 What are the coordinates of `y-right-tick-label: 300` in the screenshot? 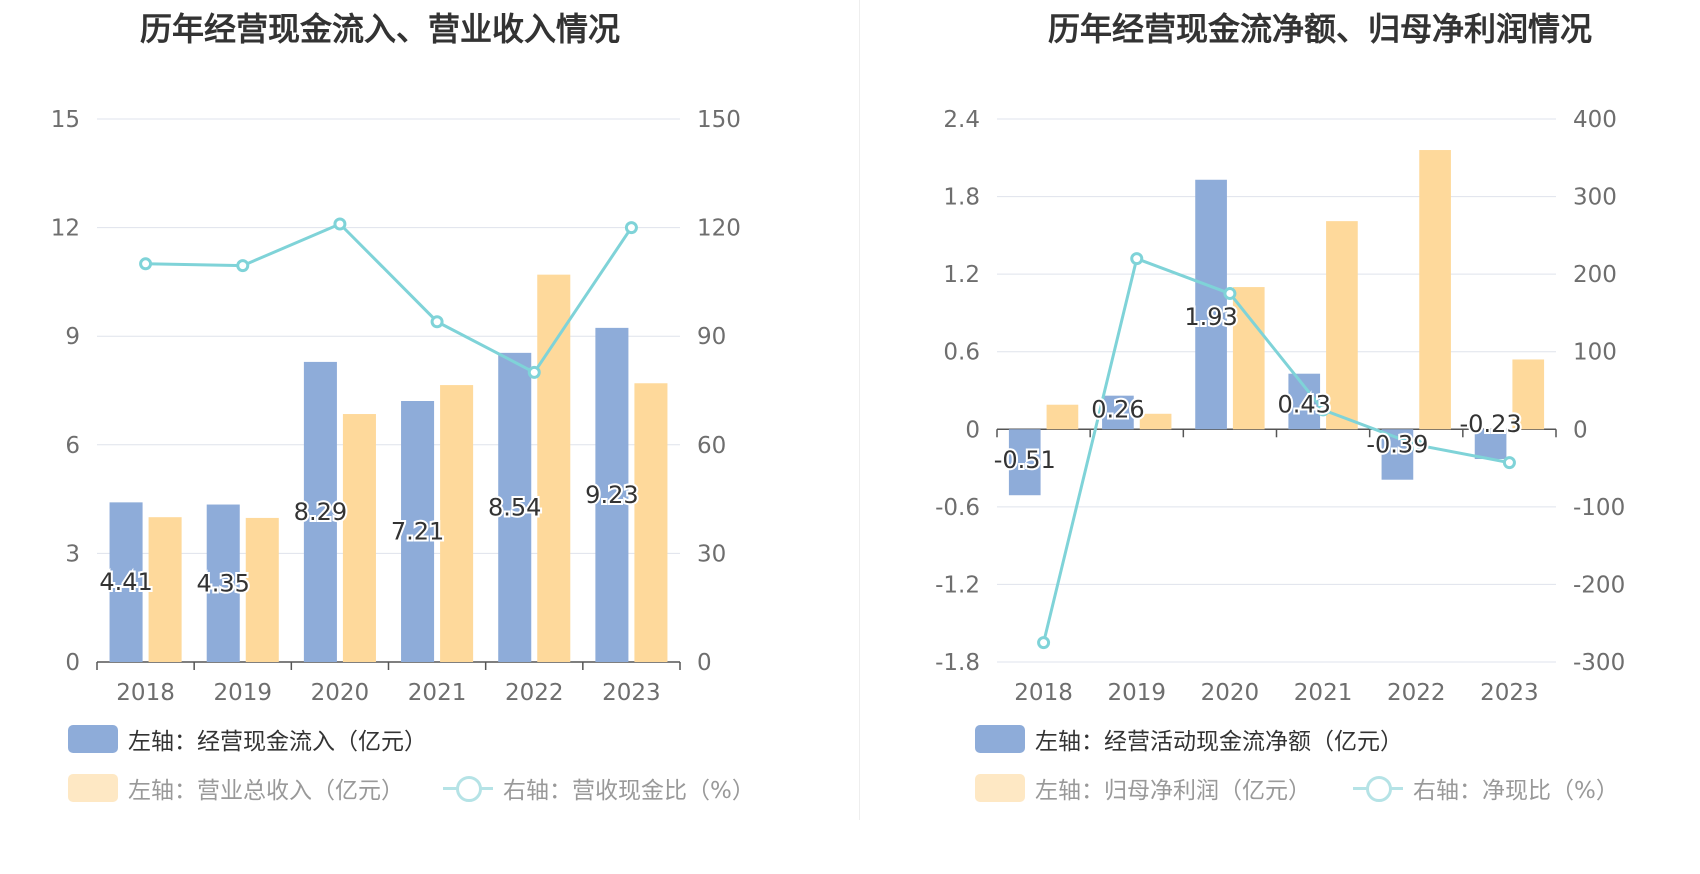 It's located at (1595, 198).